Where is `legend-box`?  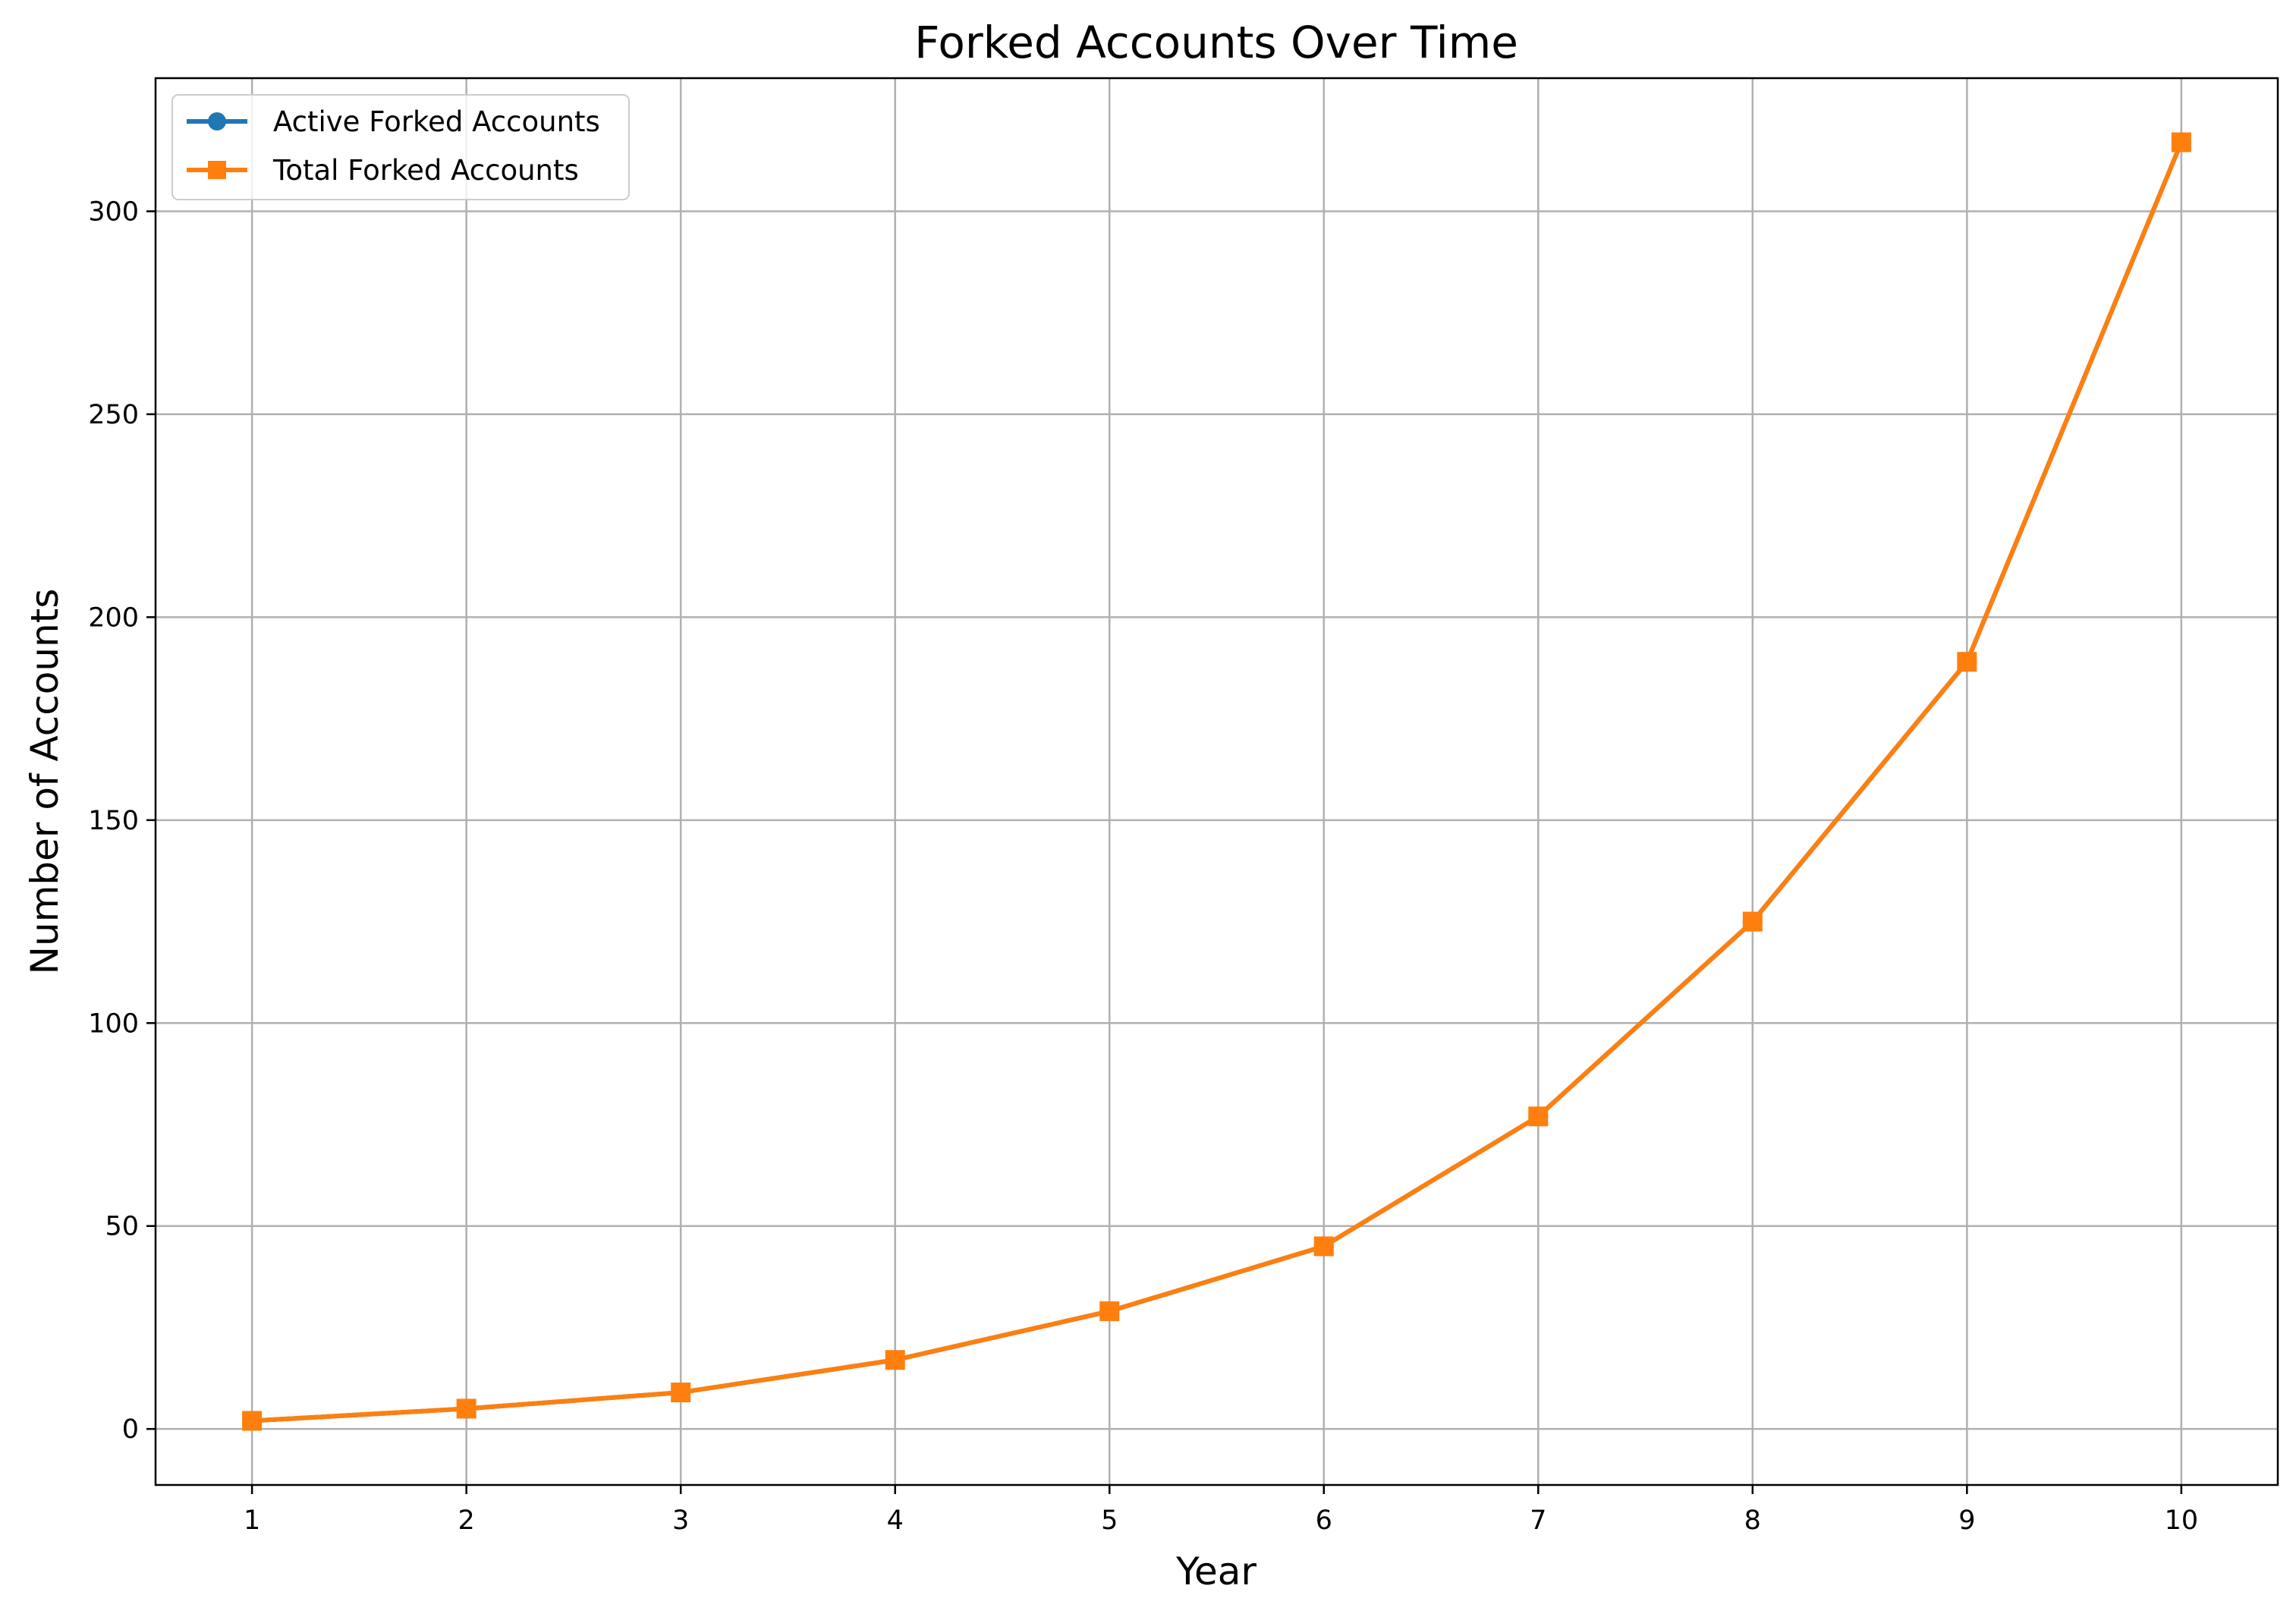
legend-box is located at coordinates (400, 147).